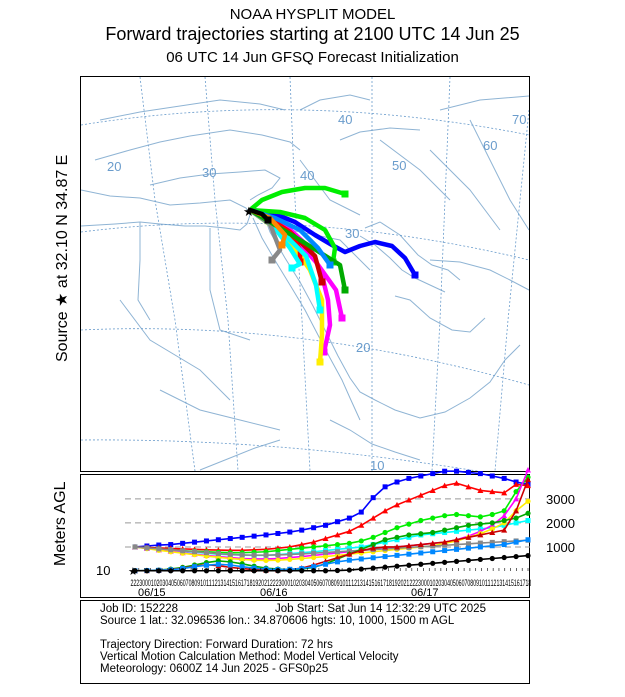 The width and height of the screenshot is (625, 697). What do you see at coordinates (209, 583) in the screenshot?
I see `x-hour-label: 11` at bounding box center [209, 583].